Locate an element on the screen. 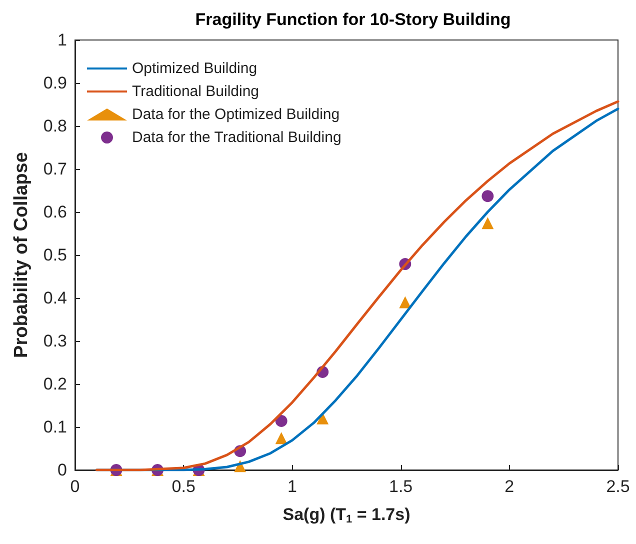 This screenshot has height=544, width=636. x-tick-label: 2.5 is located at coordinates (618, 486).